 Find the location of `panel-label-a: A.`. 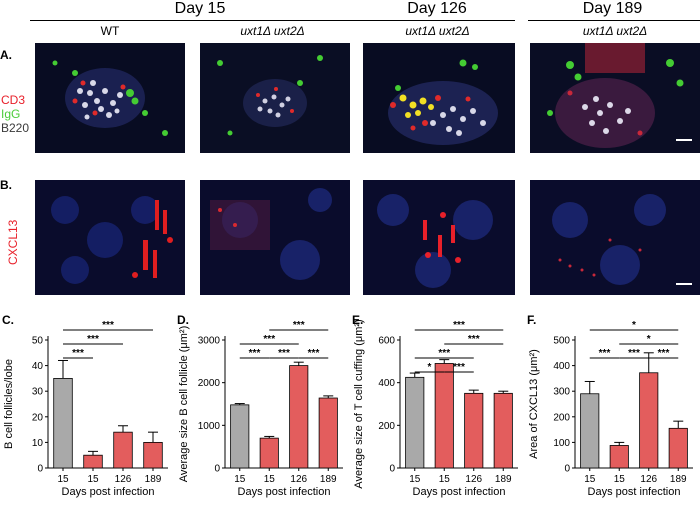

panel-label-a: A. is located at coordinates (6, 55).